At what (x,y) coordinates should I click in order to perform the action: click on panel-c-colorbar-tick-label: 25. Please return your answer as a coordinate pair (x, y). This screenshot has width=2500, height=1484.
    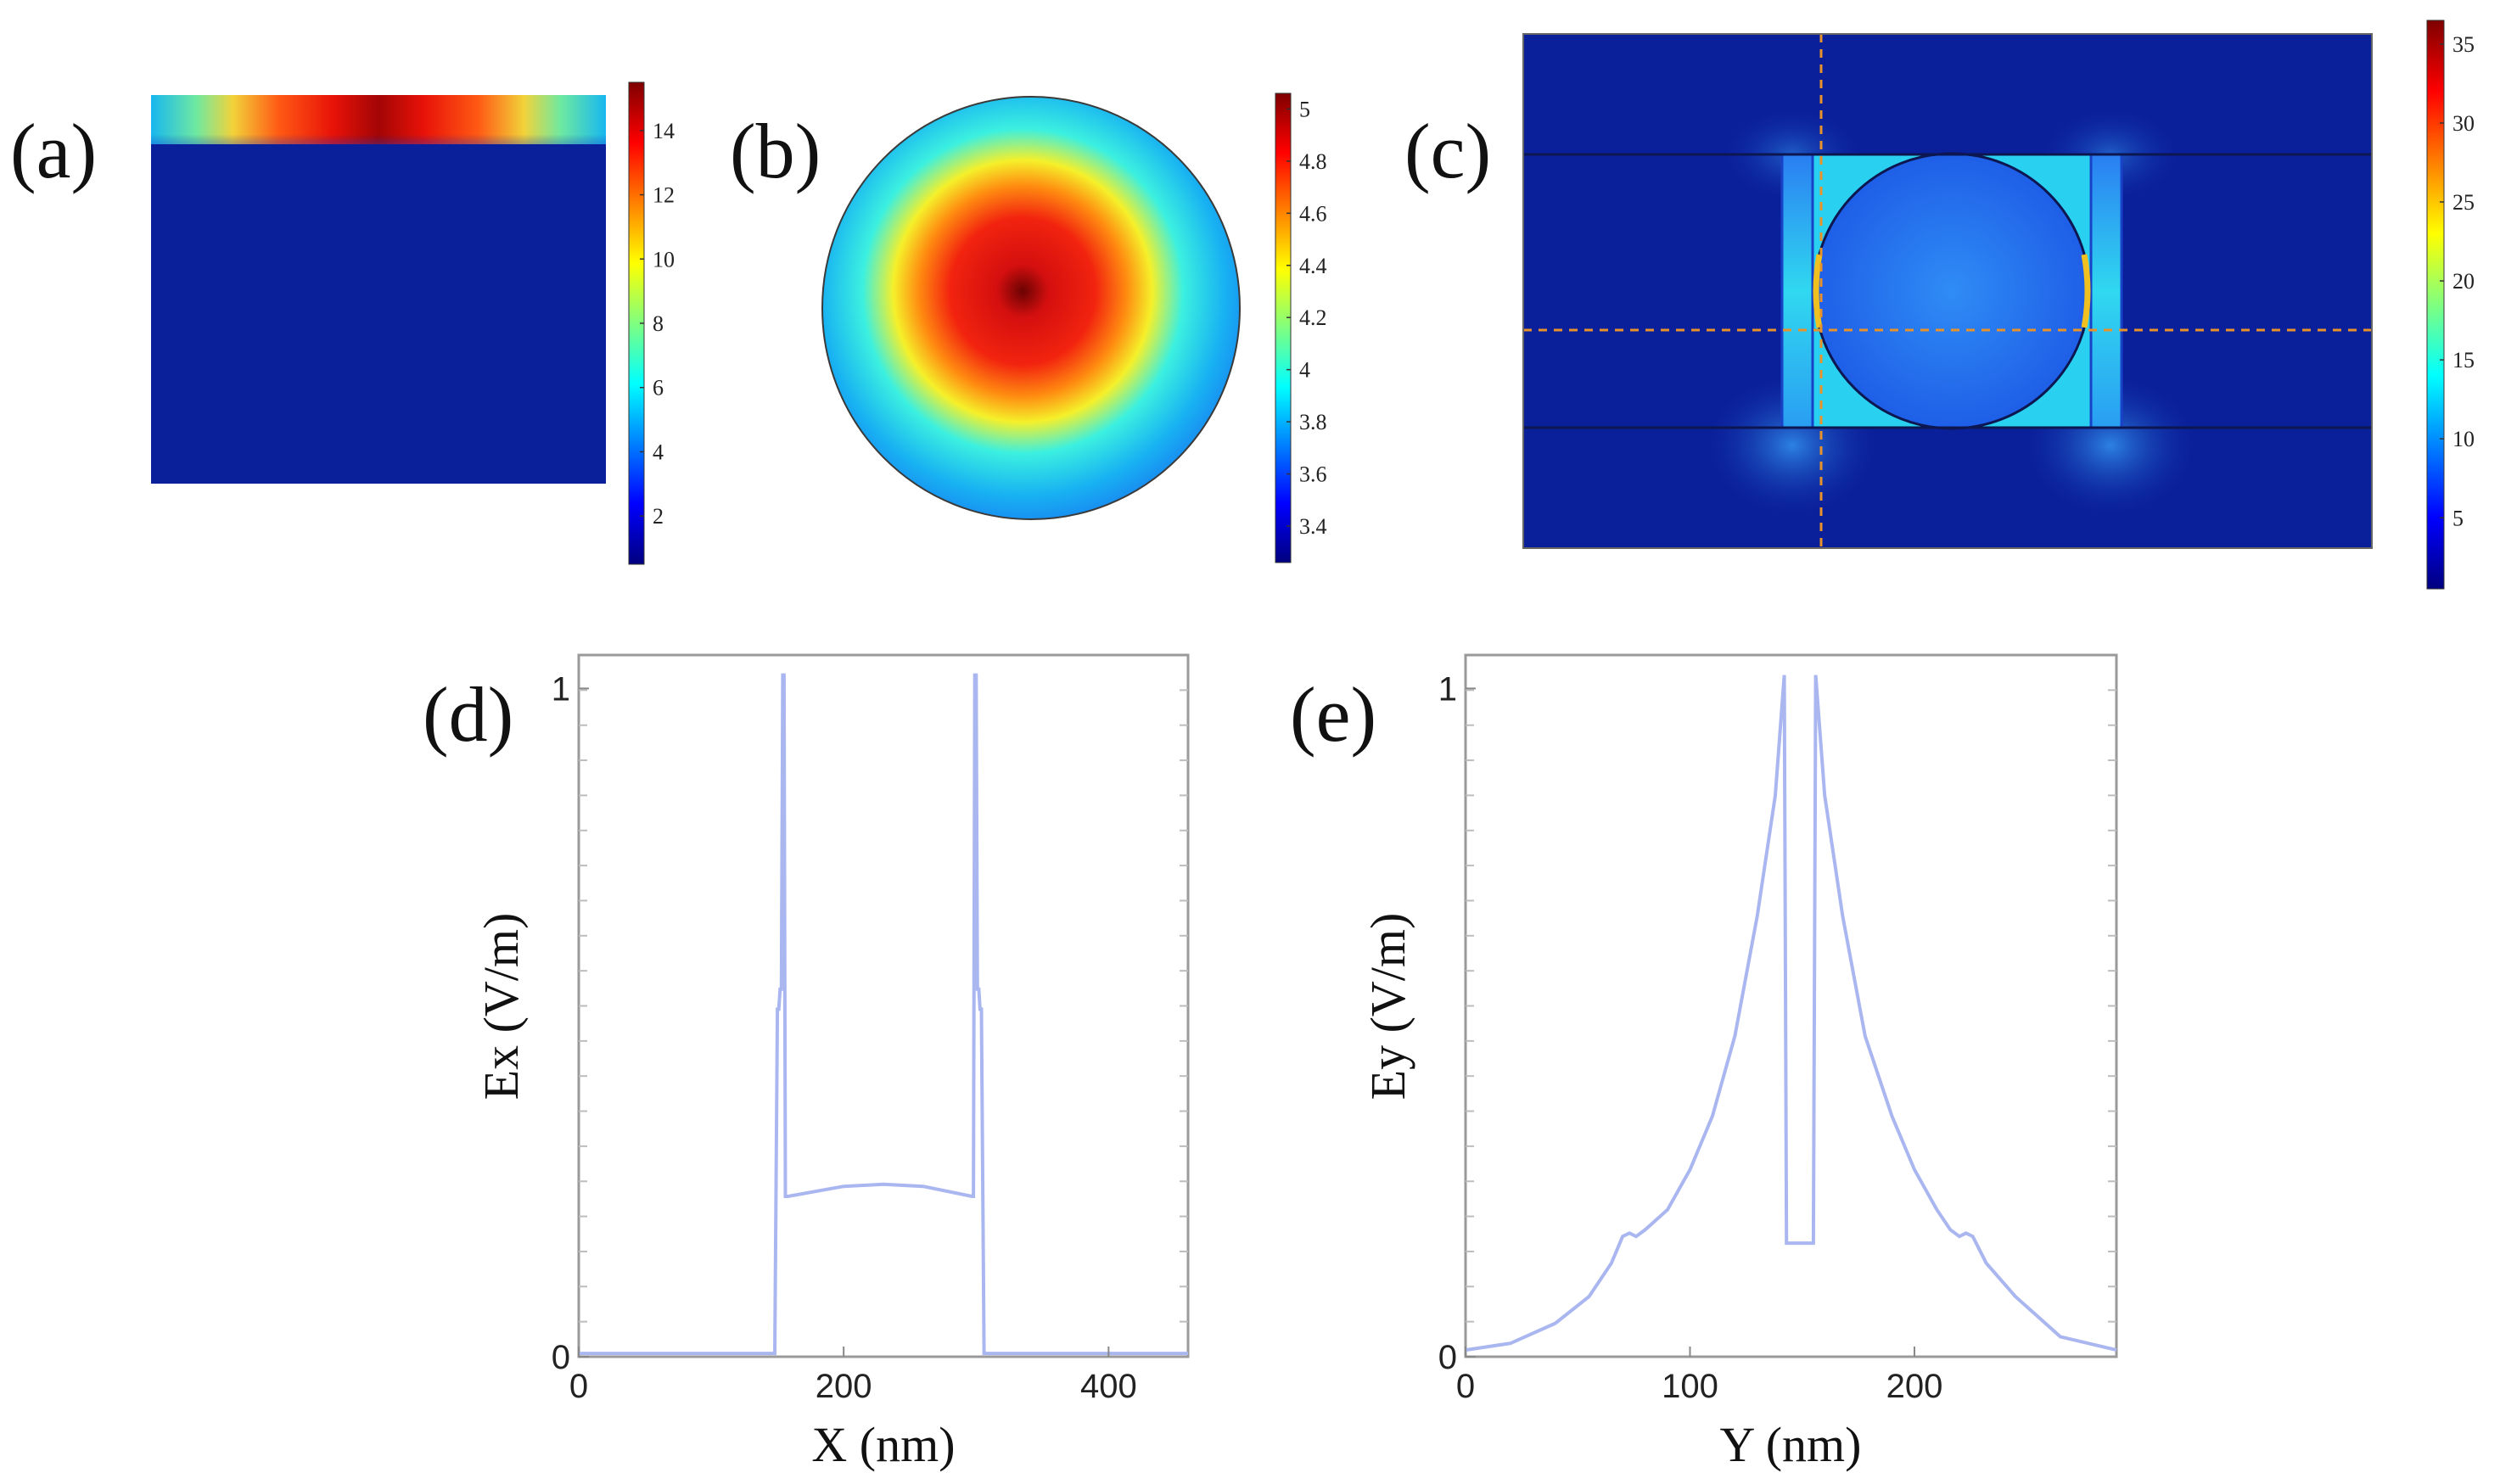
    Looking at the image, I should click on (2463, 203).